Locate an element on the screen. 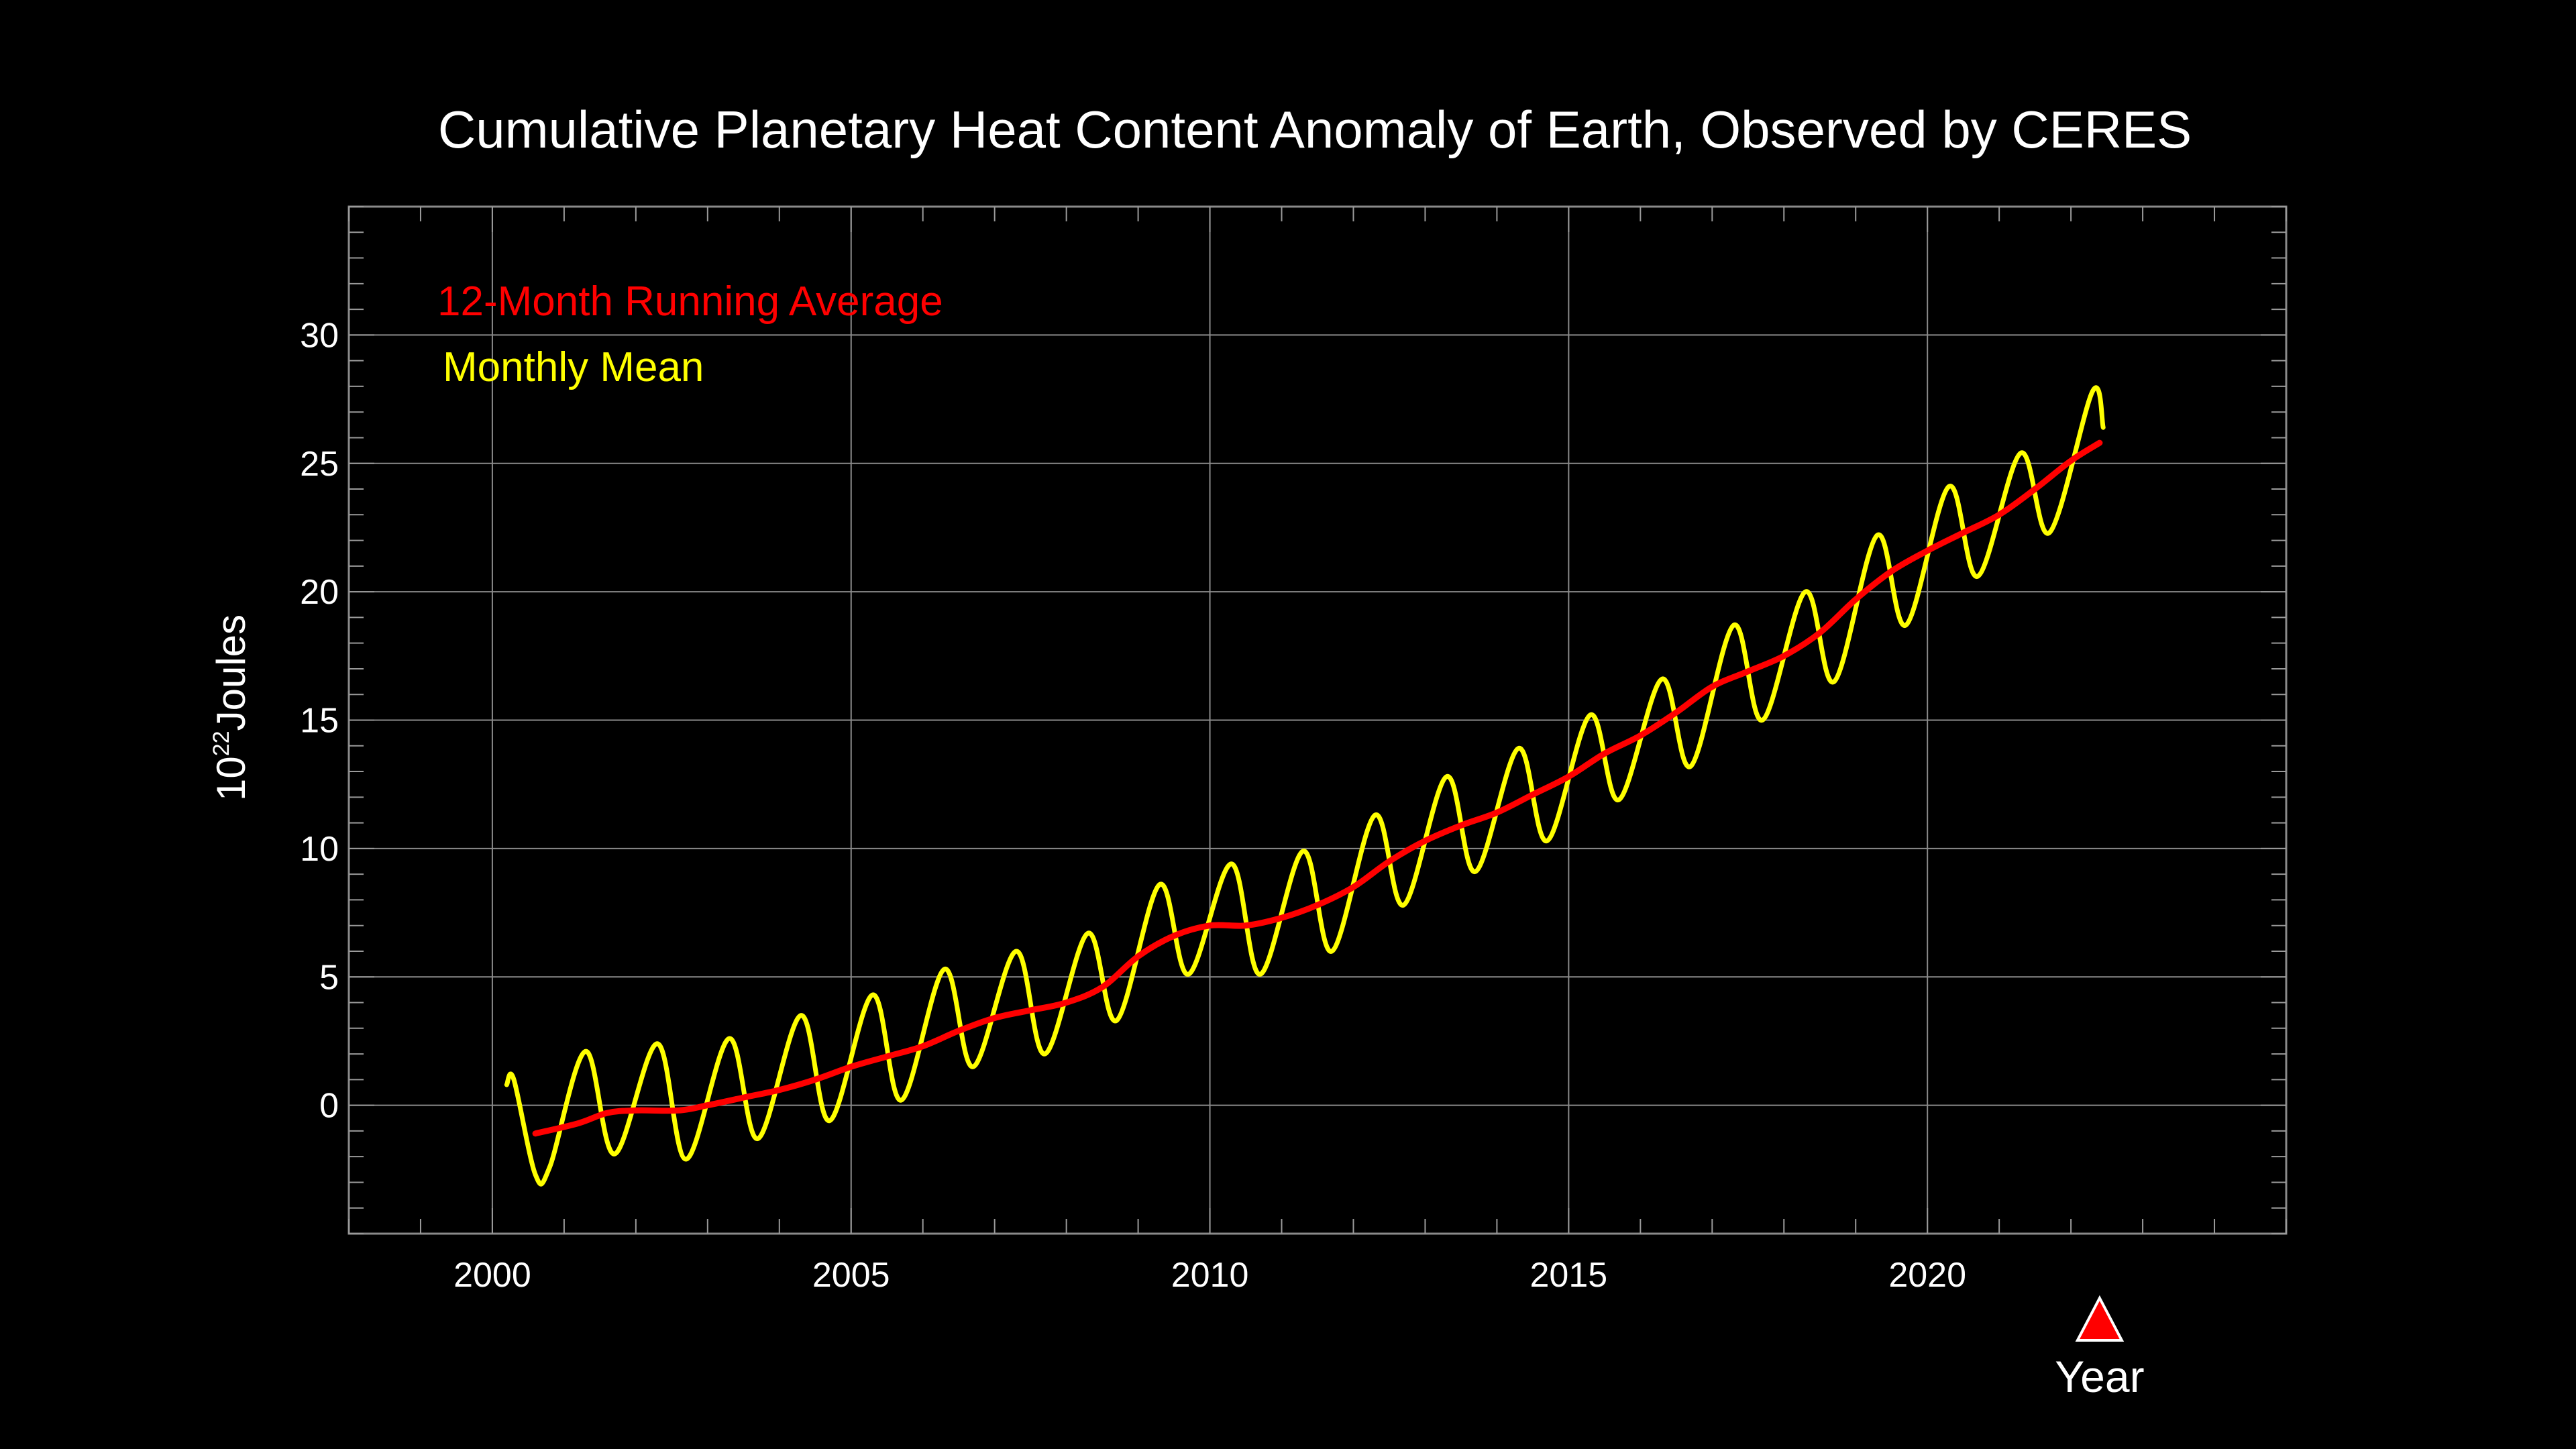  x-tick-label: 2020 is located at coordinates (1927, 1275).